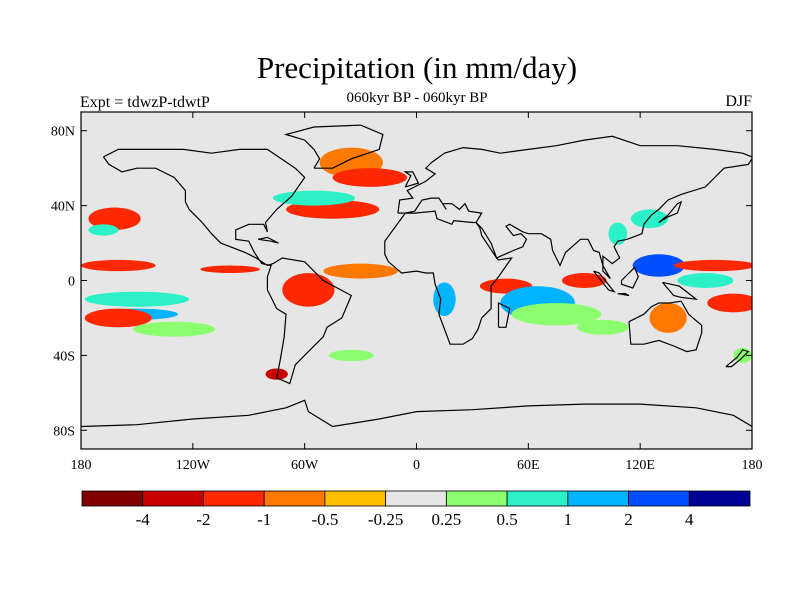 The height and width of the screenshot is (600, 800). I want to click on colorbar-label: 2, so click(628, 519).